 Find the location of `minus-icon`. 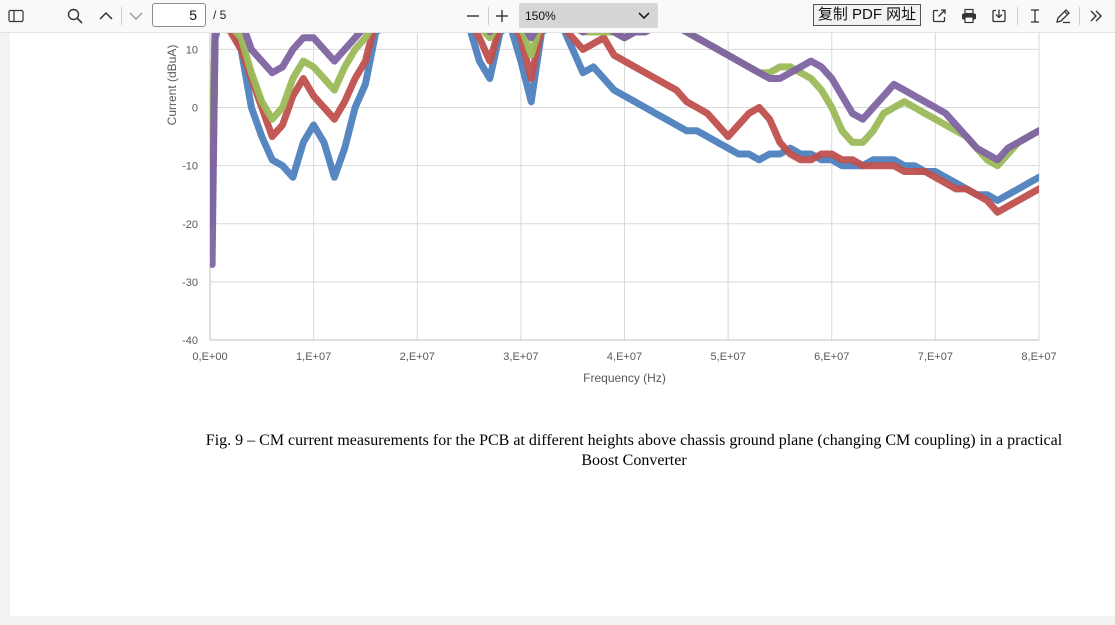

minus-icon is located at coordinates (473, 16).